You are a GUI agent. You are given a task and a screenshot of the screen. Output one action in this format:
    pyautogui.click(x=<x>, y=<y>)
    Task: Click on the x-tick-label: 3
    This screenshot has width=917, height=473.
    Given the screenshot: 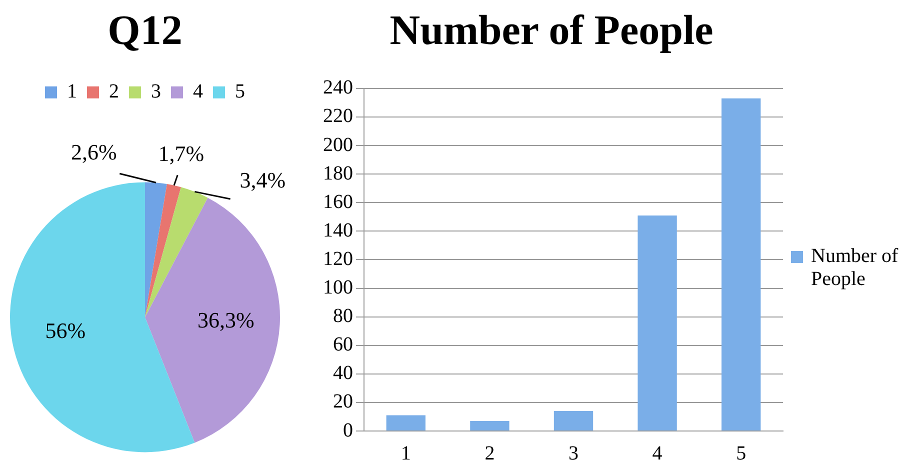 What is the action you would take?
    pyautogui.click(x=573, y=453)
    